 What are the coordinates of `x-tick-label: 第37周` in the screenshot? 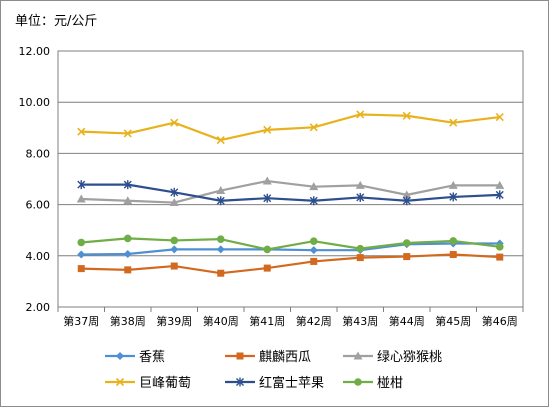 It's located at (81, 321).